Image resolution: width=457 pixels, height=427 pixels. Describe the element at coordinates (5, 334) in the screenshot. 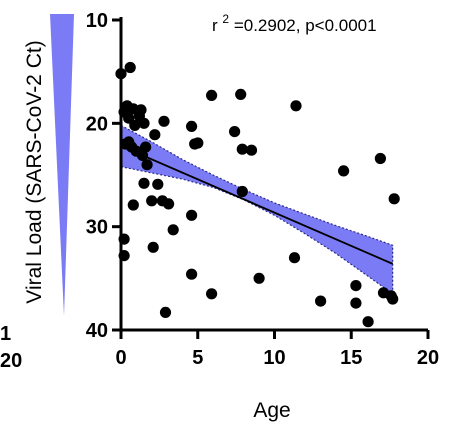

I see `left-fragment-1: 1` at that location.